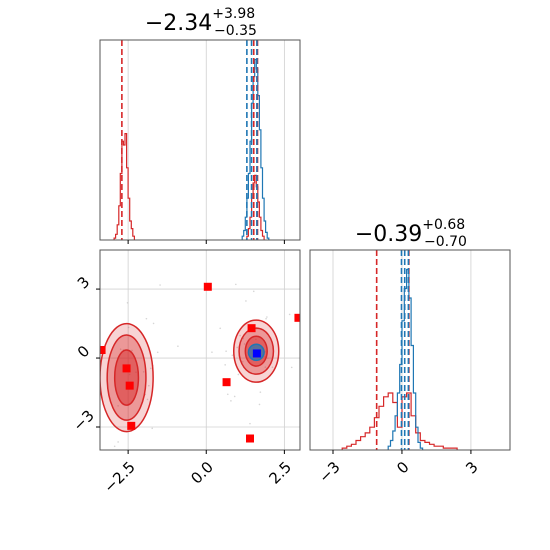 The width and height of the screenshot is (550, 550). What do you see at coordinates (178, 23) in the screenshot?
I see `marginal-x-title-value: −2.34` at bounding box center [178, 23].